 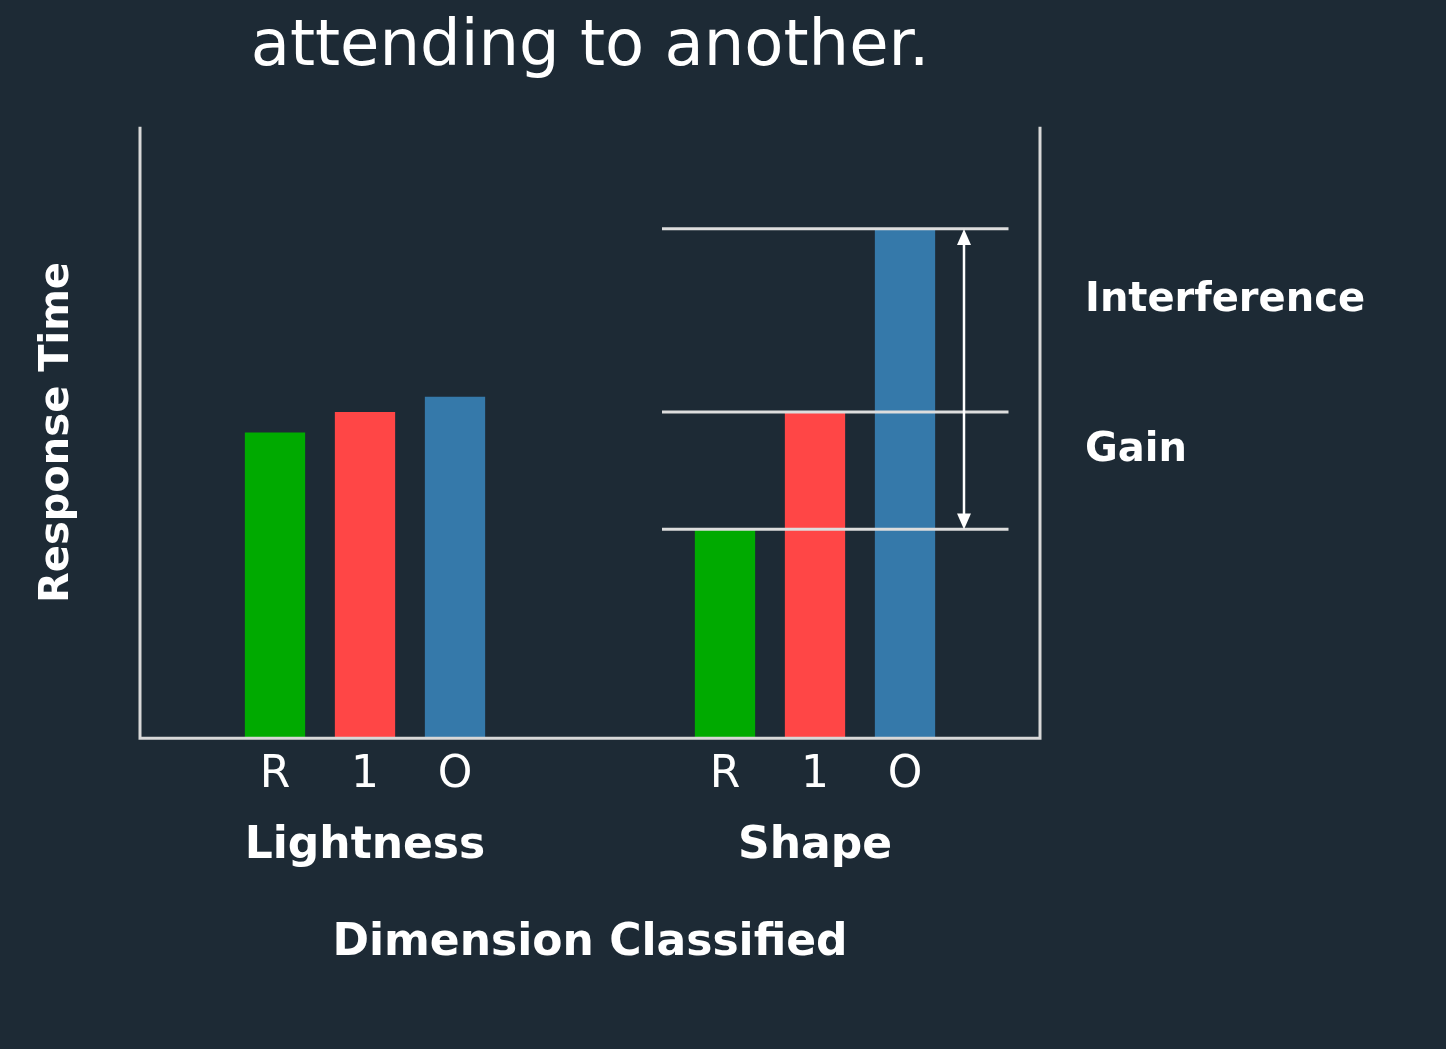 I want to click on x-axis-title: Dimension Classified, so click(x=590, y=939).